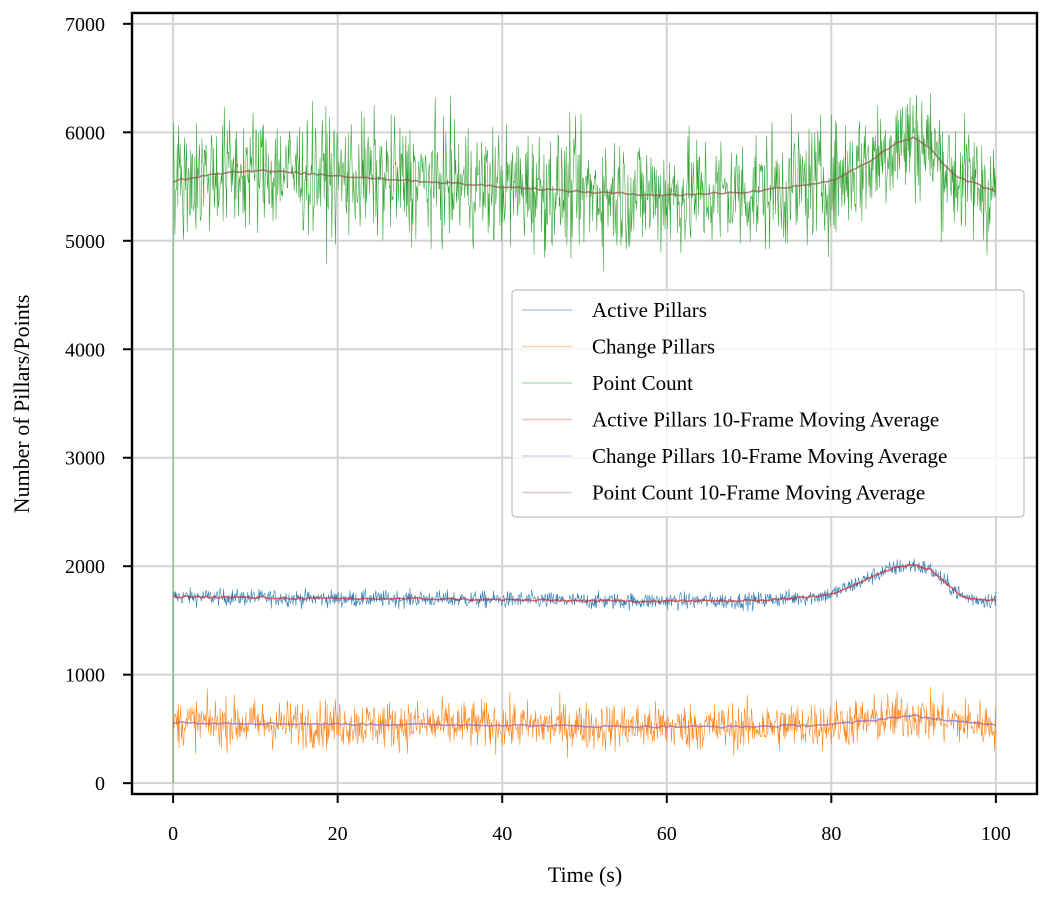 The height and width of the screenshot is (900, 1050). I want to click on legend-box, so click(768, 403).